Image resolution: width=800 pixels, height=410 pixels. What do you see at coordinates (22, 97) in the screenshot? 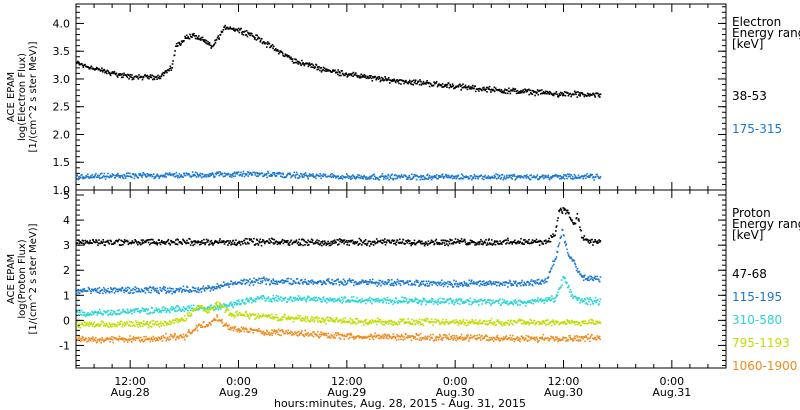
I see `y-axis-title-line: log(Electron Flux)` at bounding box center [22, 97].